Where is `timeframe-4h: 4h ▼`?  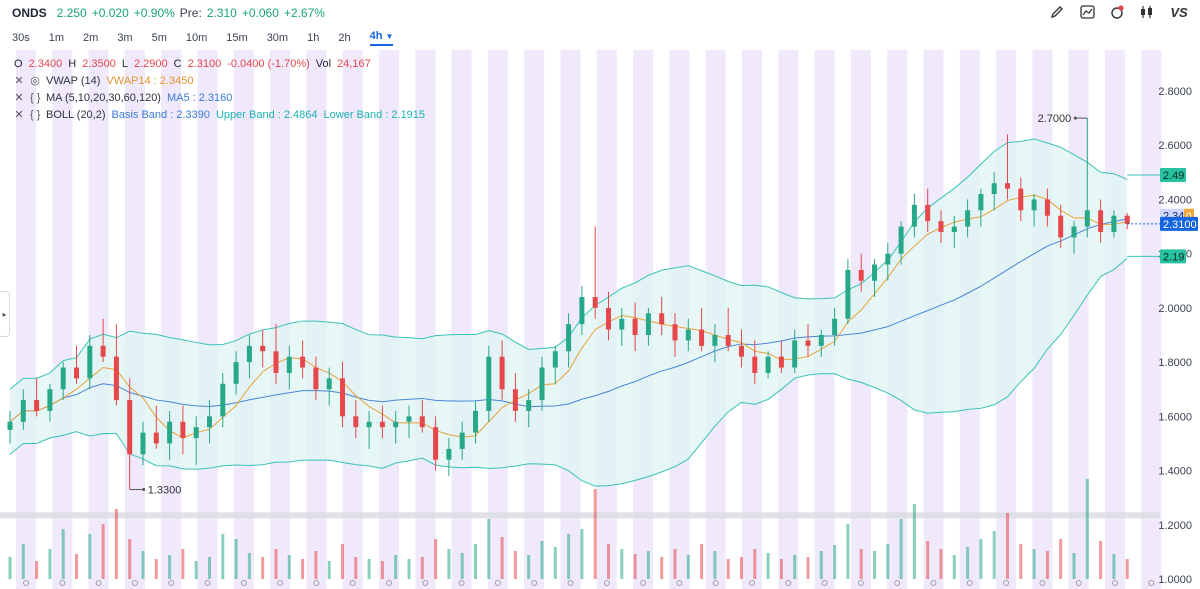 timeframe-4h: 4h ▼ is located at coordinates (381, 38).